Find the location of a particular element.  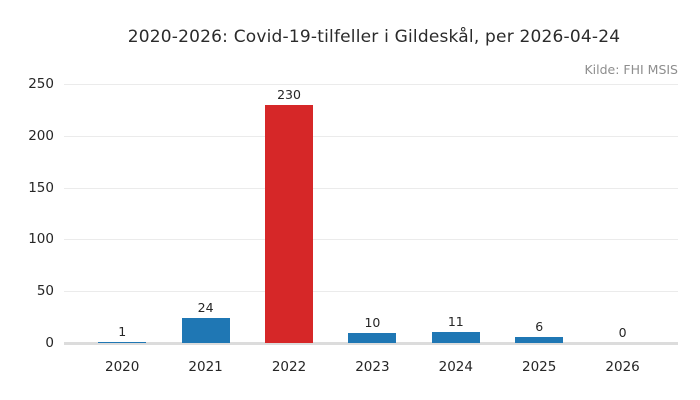

x-tick-label: 2021 is located at coordinates (205, 367).